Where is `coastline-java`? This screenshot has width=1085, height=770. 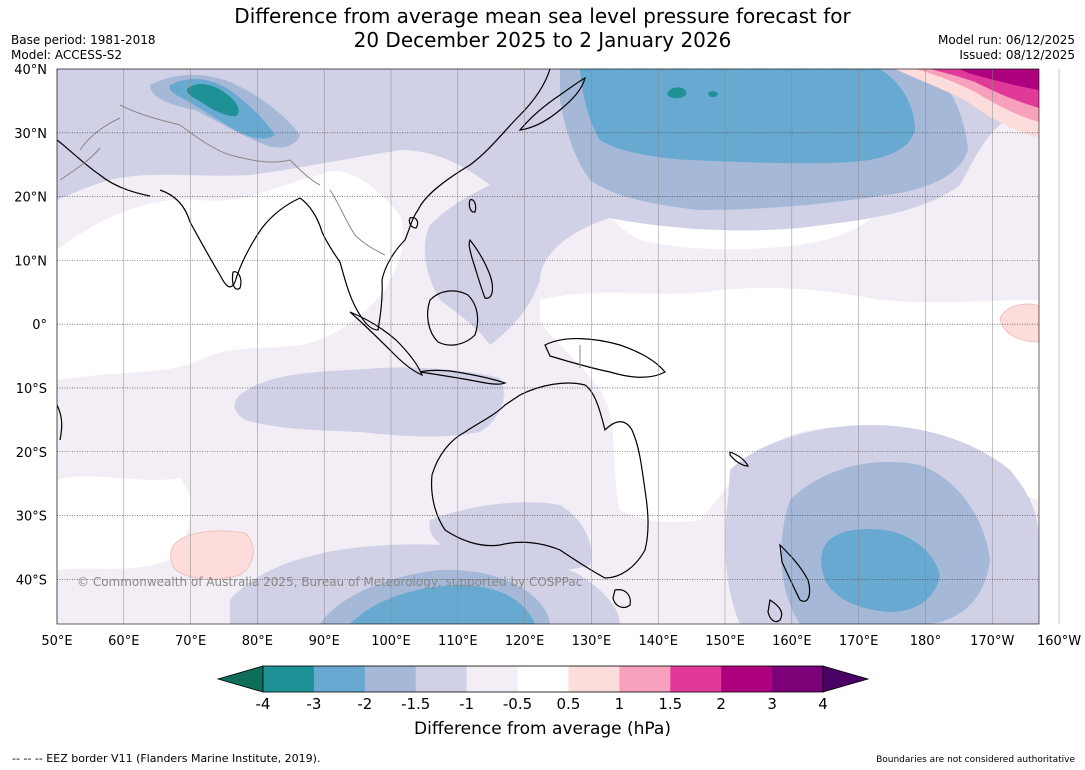
coastline-java is located at coordinates (463, 377).